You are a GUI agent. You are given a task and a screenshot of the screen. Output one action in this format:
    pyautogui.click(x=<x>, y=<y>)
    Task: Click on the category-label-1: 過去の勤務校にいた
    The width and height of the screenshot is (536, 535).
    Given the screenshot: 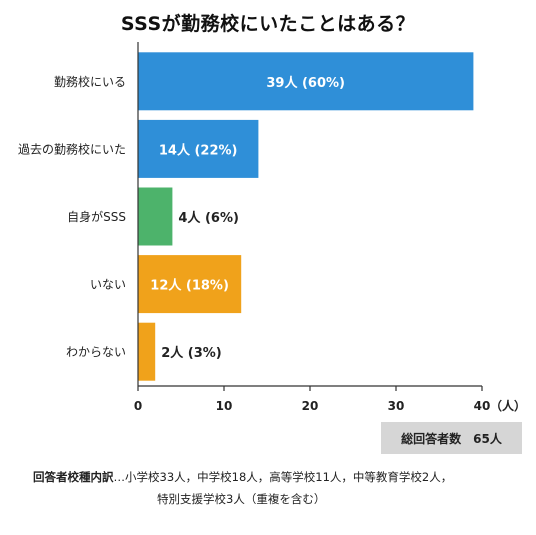 What is the action you would take?
    pyautogui.click(x=72, y=148)
    